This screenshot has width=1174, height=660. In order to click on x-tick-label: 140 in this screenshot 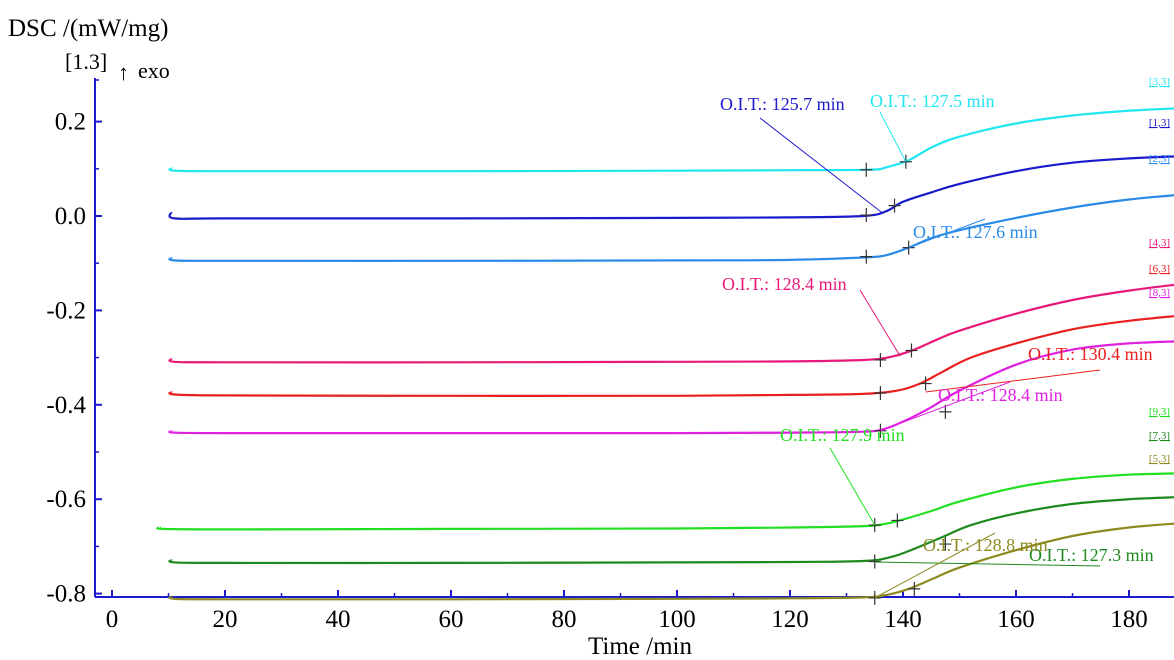, I will do `click(903, 619)`.